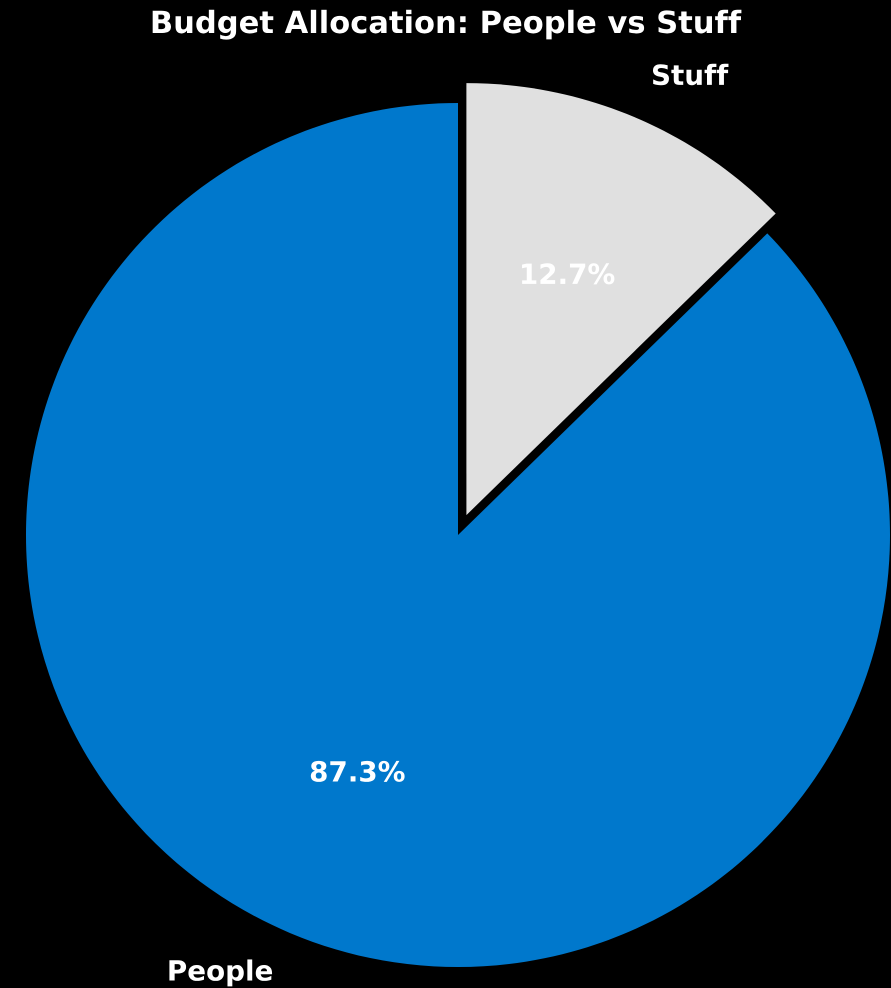  Describe the element at coordinates (357, 771) in the screenshot. I see `data-label: 87.3%` at that location.